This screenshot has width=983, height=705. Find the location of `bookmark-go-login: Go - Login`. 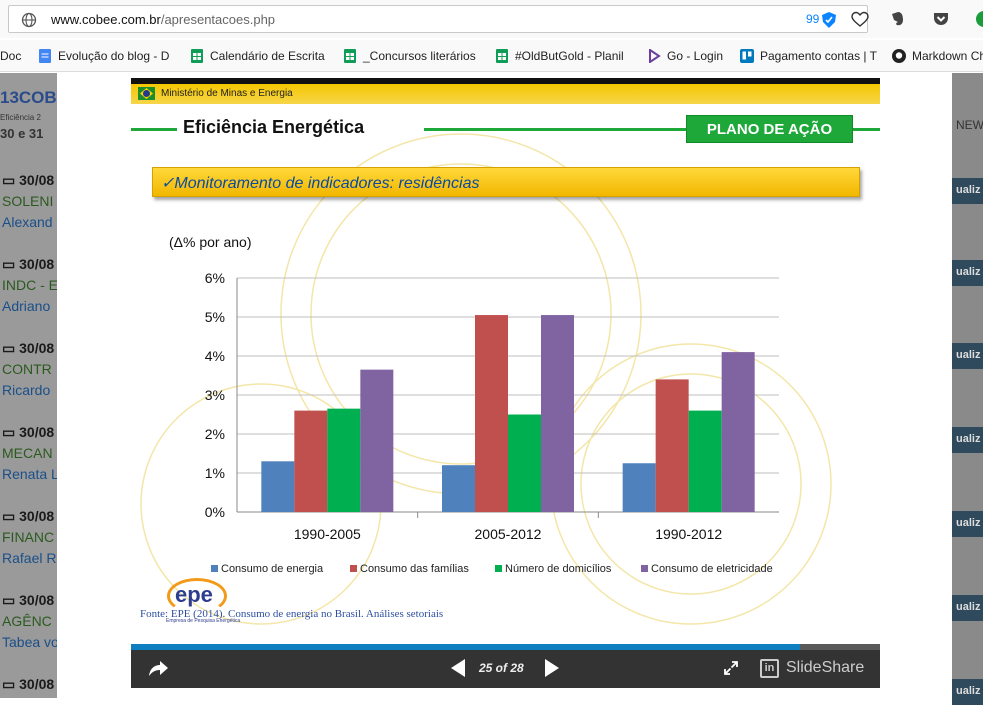

bookmark-go-login: Go - Login is located at coordinates (685, 56).